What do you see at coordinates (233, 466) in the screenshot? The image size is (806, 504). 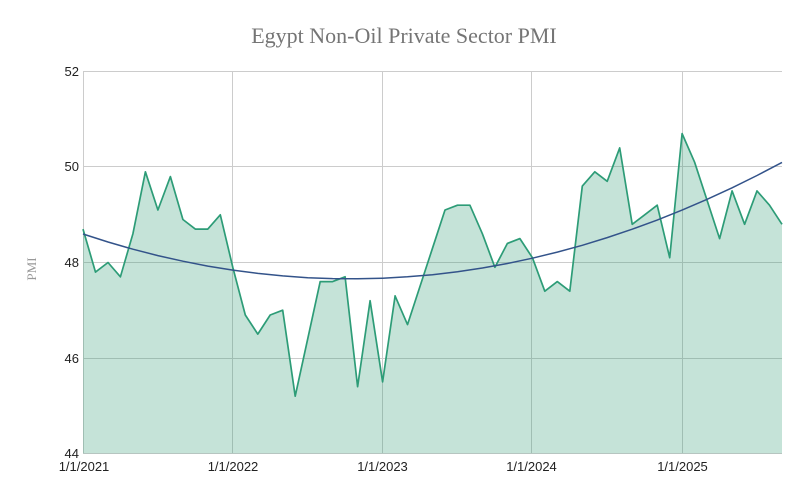 I see `svg-text: 1/1/2022` at bounding box center [233, 466].